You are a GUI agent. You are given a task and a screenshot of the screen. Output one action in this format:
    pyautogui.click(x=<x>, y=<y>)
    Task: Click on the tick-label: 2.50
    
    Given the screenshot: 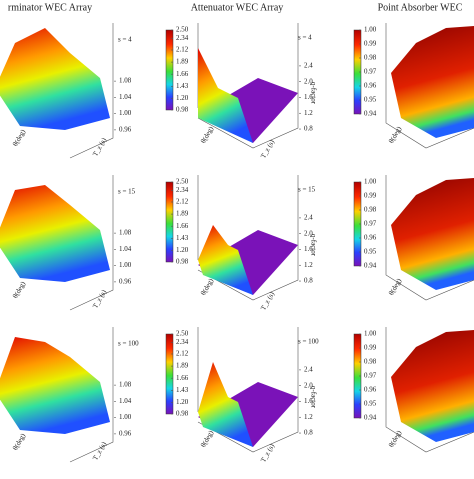 What is the action you would take?
    pyautogui.click(x=182, y=334)
    